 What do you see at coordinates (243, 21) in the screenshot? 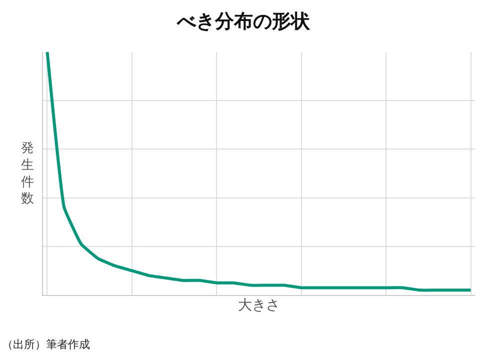
I see `chart-title: べき分布の形状` at bounding box center [243, 21].